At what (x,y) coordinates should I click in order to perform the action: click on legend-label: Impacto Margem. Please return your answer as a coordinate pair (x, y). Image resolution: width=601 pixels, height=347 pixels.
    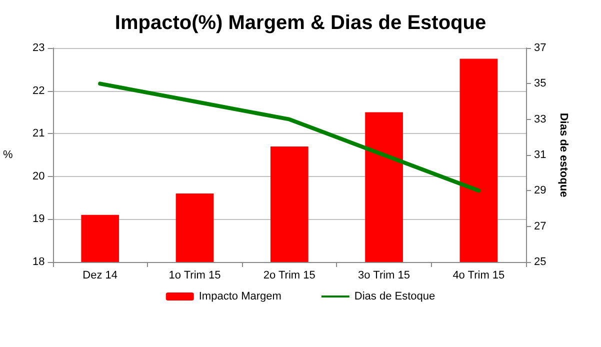
    Looking at the image, I should click on (240, 296).